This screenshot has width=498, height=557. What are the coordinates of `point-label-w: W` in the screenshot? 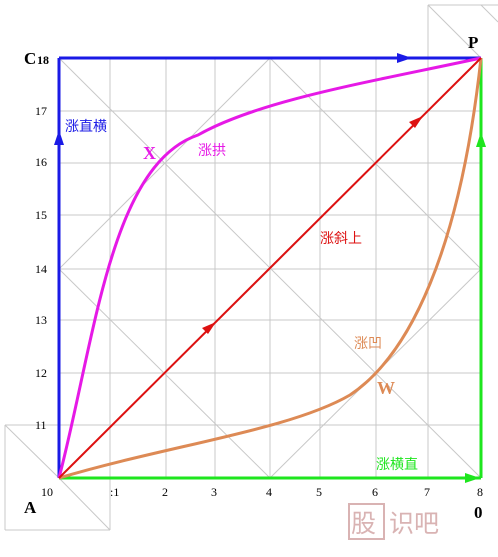 It's located at (386, 388).